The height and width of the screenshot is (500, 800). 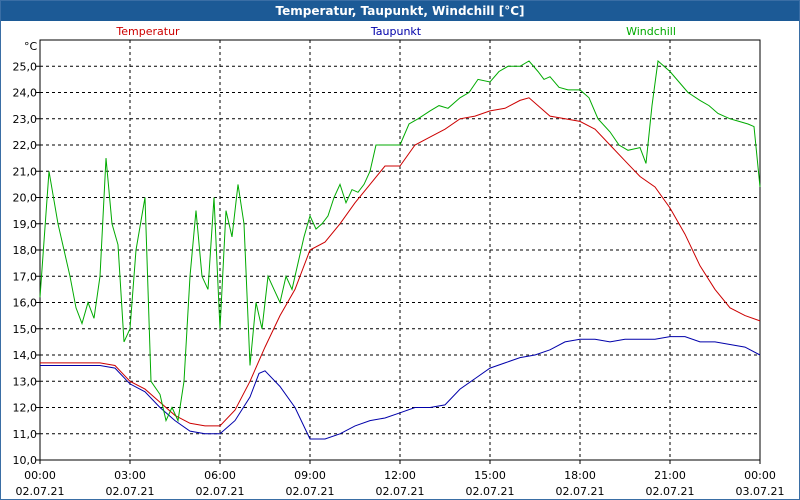 What do you see at coordinates (25, 250) in the screenshot?
I see `y-tick-label: 18,0` at bounding box center [25, 250].